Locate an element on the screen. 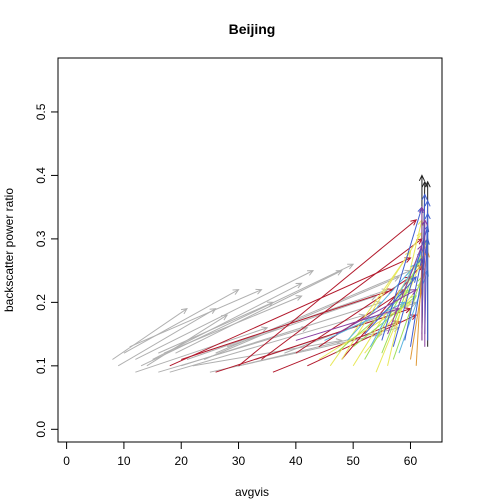  x-tick-label: 60 is located at coordinates (411, 461).